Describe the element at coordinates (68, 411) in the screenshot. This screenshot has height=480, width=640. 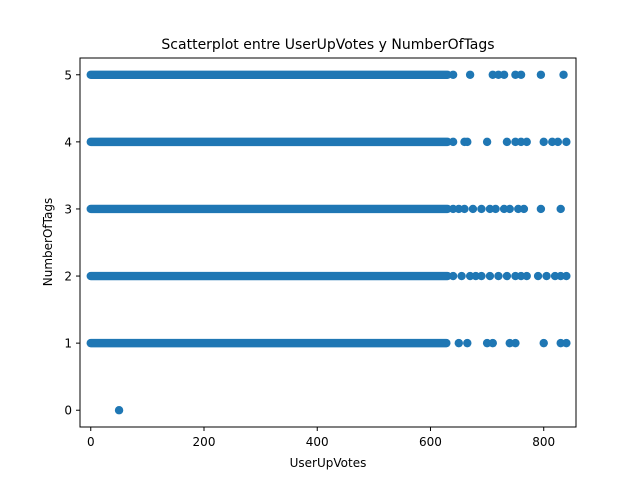
I see `y-tick-label: 0` at that location.